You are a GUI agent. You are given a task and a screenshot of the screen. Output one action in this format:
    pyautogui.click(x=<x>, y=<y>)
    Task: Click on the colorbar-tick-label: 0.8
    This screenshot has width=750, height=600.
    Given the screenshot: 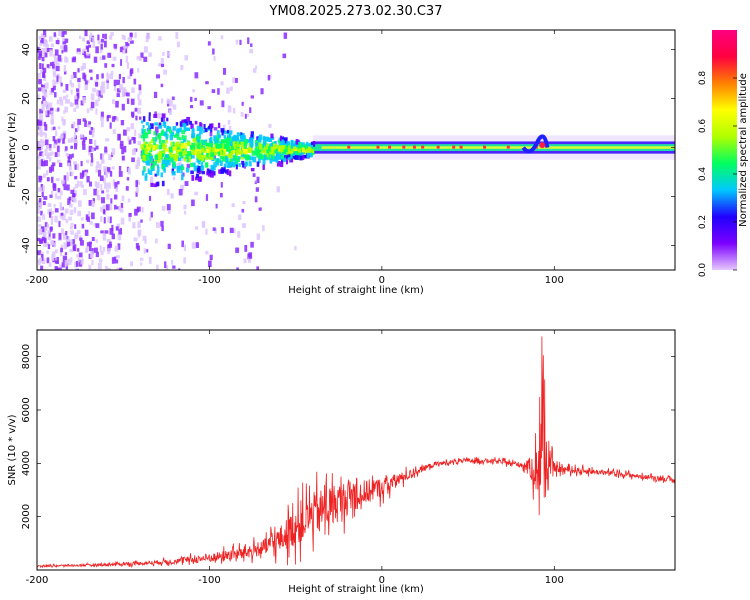 What is the action you would take?
    pyautogui.click(x=703, y=78)
    